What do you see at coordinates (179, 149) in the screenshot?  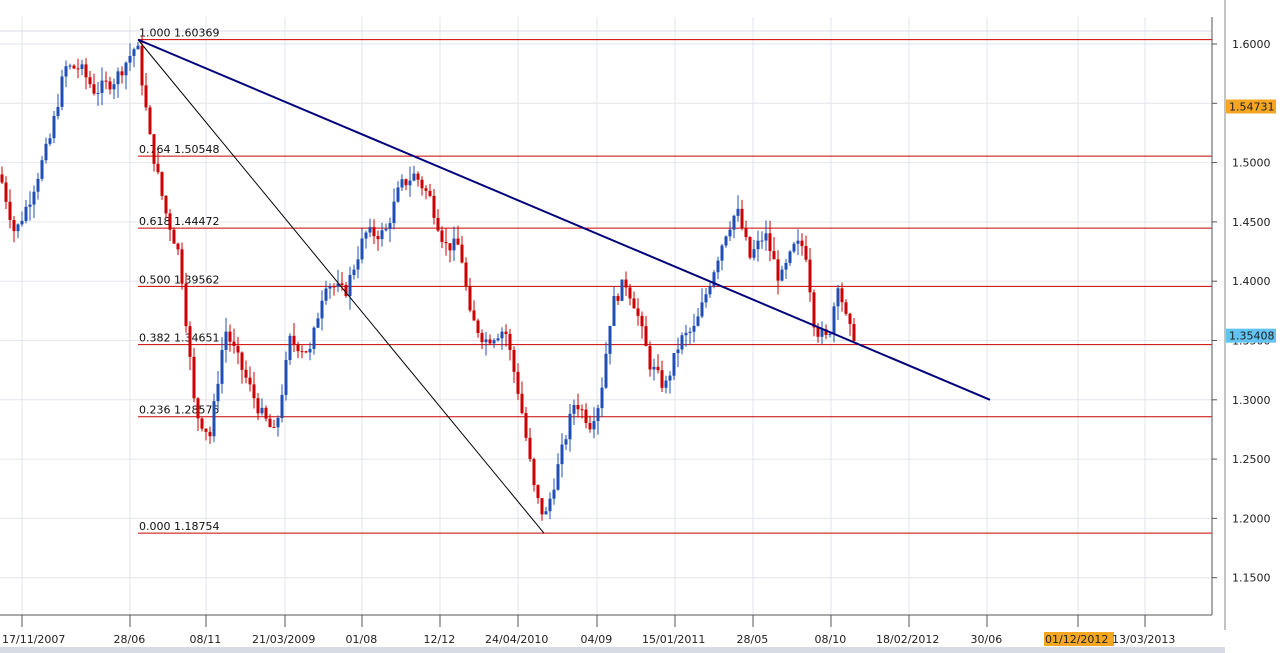 I see `fib-level-label: 0.764 1.50548` at bounding box center [179, 149].